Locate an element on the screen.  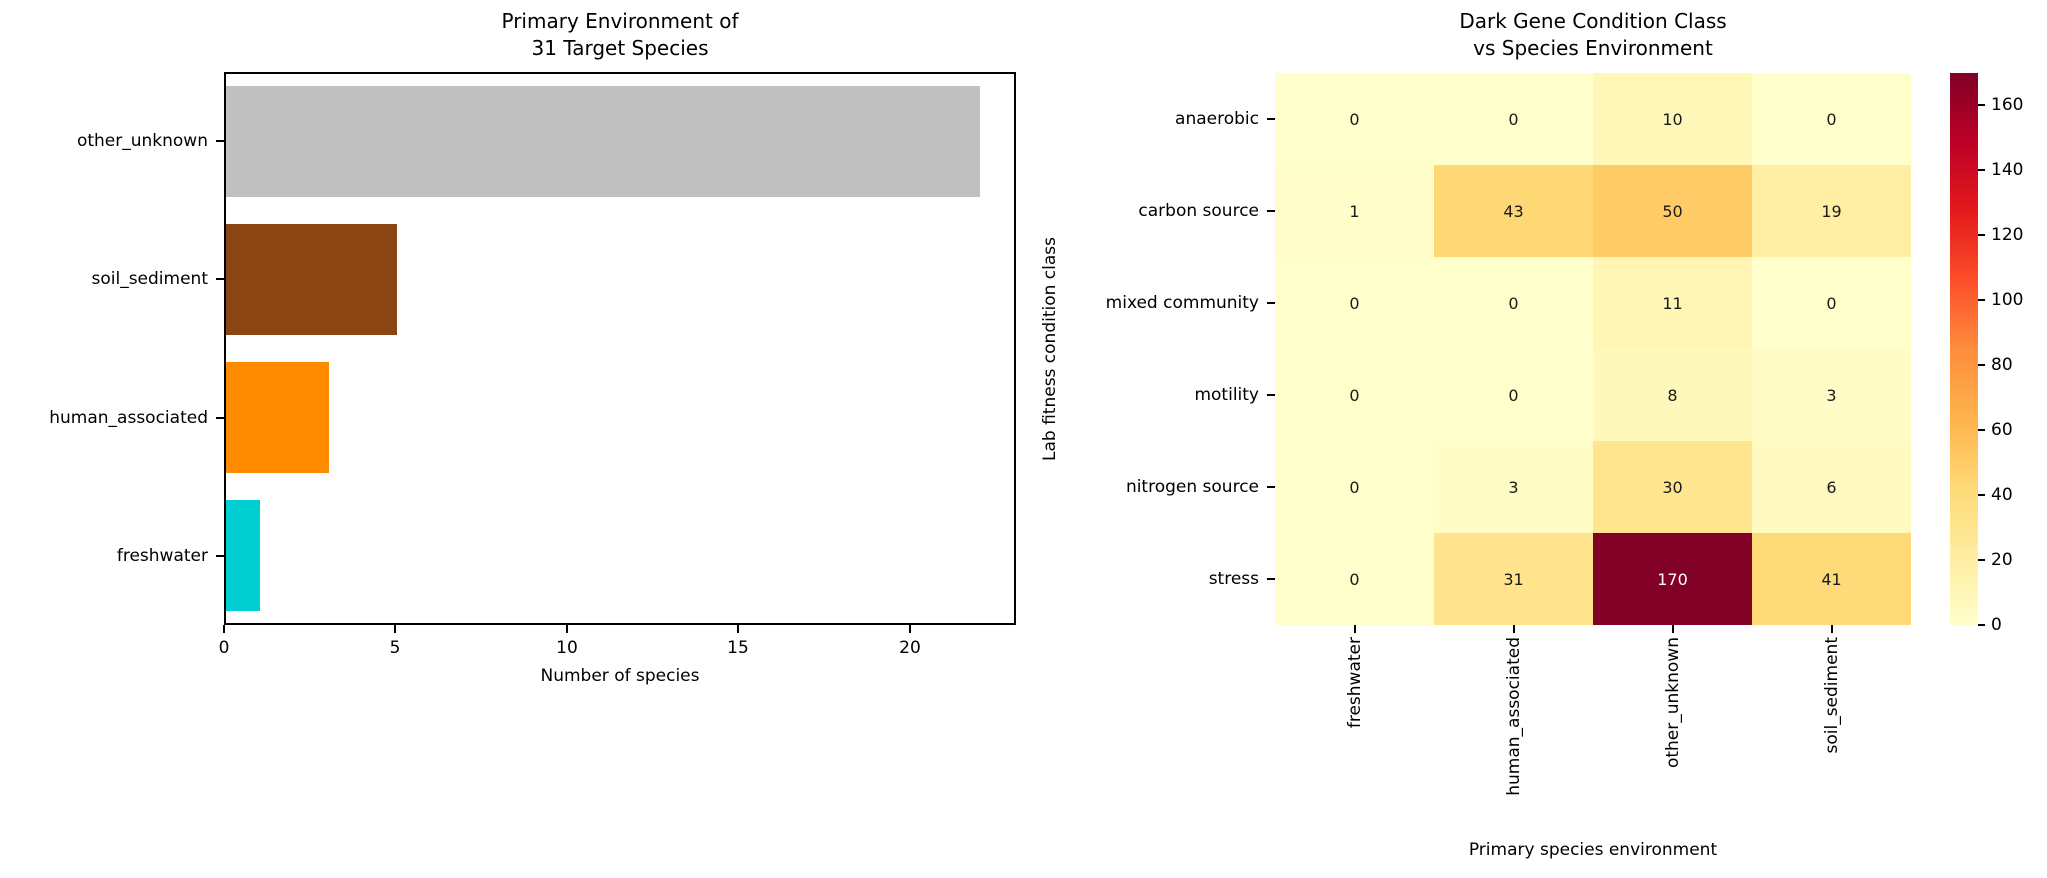
bar-freshwater is located at coordinates (243, 555).